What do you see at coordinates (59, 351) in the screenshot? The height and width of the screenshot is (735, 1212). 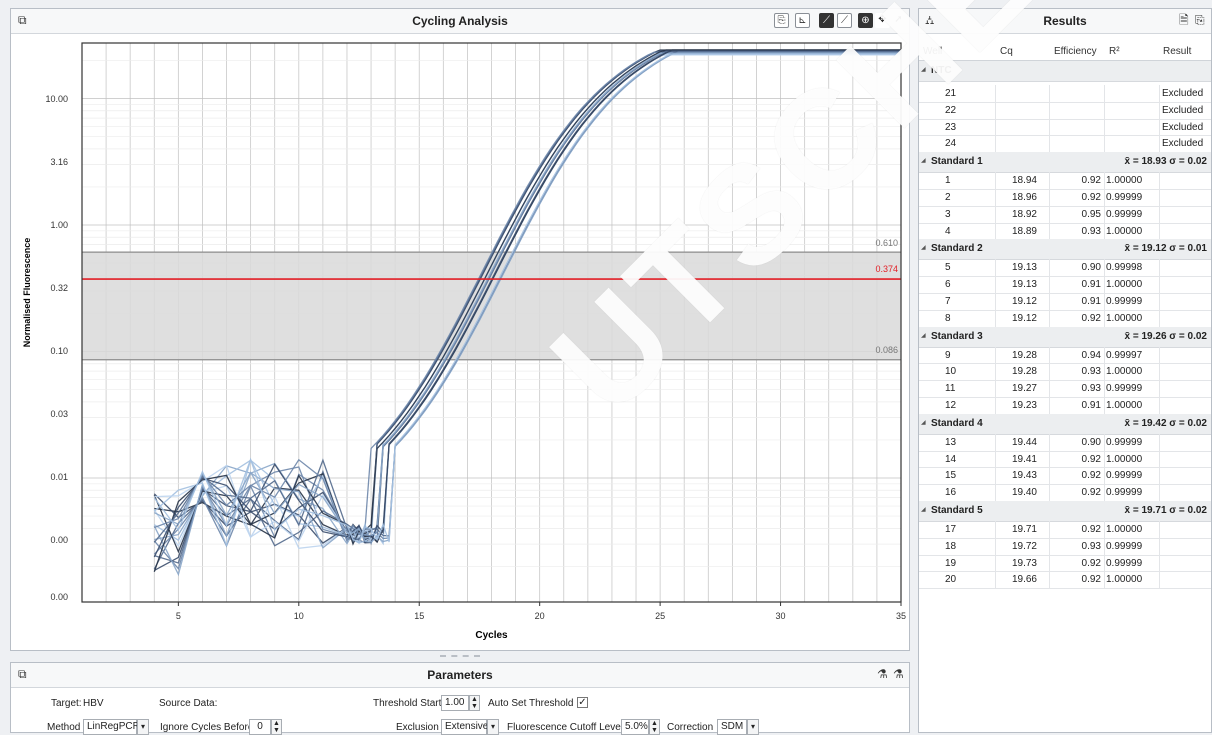 I see `y-tick-label: 0.10` at bounding box center [59, 351].